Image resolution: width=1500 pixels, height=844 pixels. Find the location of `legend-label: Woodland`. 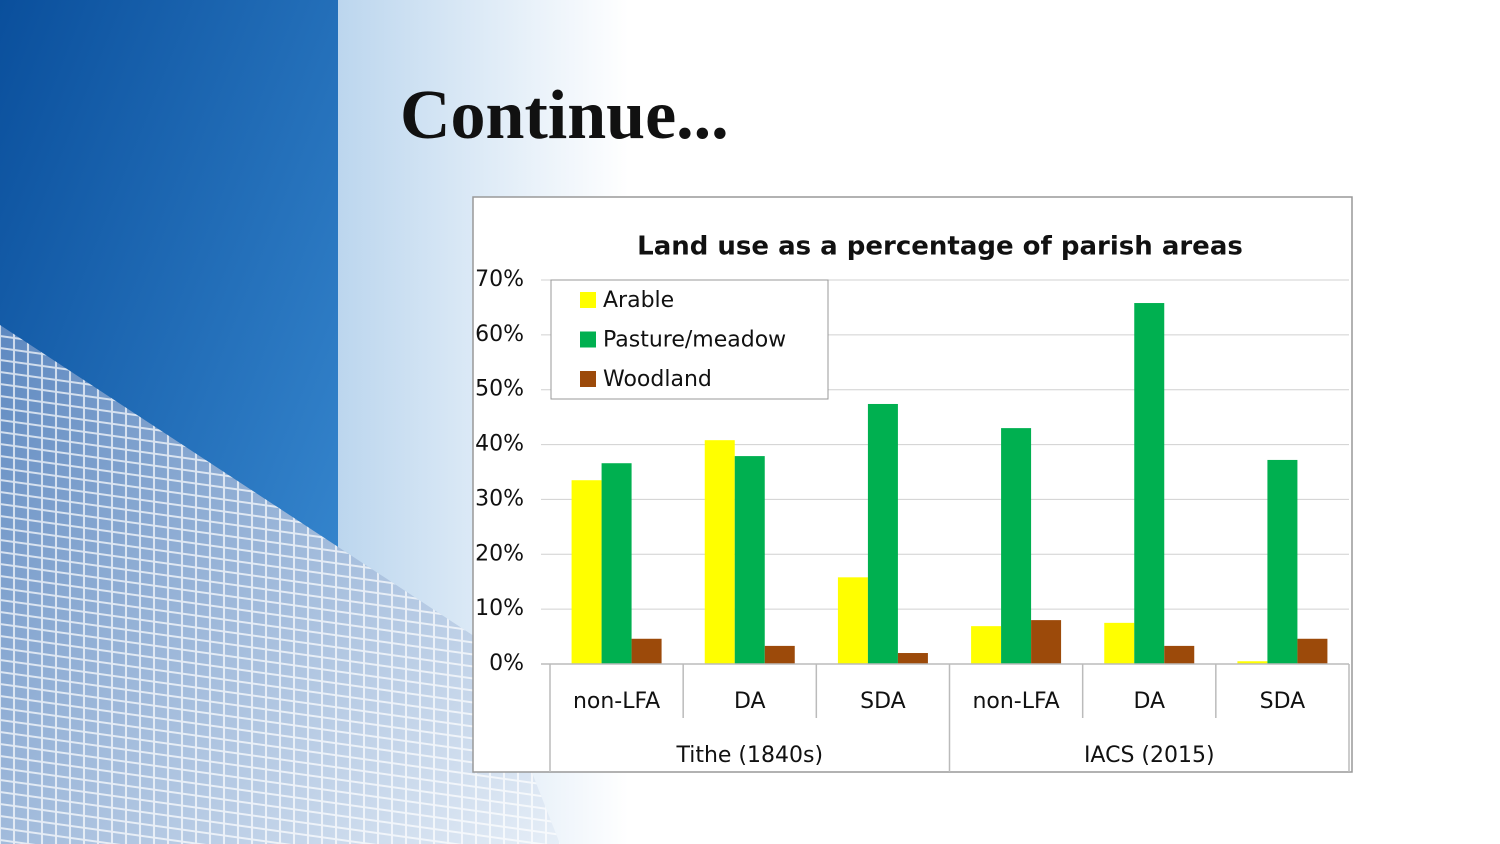

legend-label: Woodland is located at coordinates (657, 379).